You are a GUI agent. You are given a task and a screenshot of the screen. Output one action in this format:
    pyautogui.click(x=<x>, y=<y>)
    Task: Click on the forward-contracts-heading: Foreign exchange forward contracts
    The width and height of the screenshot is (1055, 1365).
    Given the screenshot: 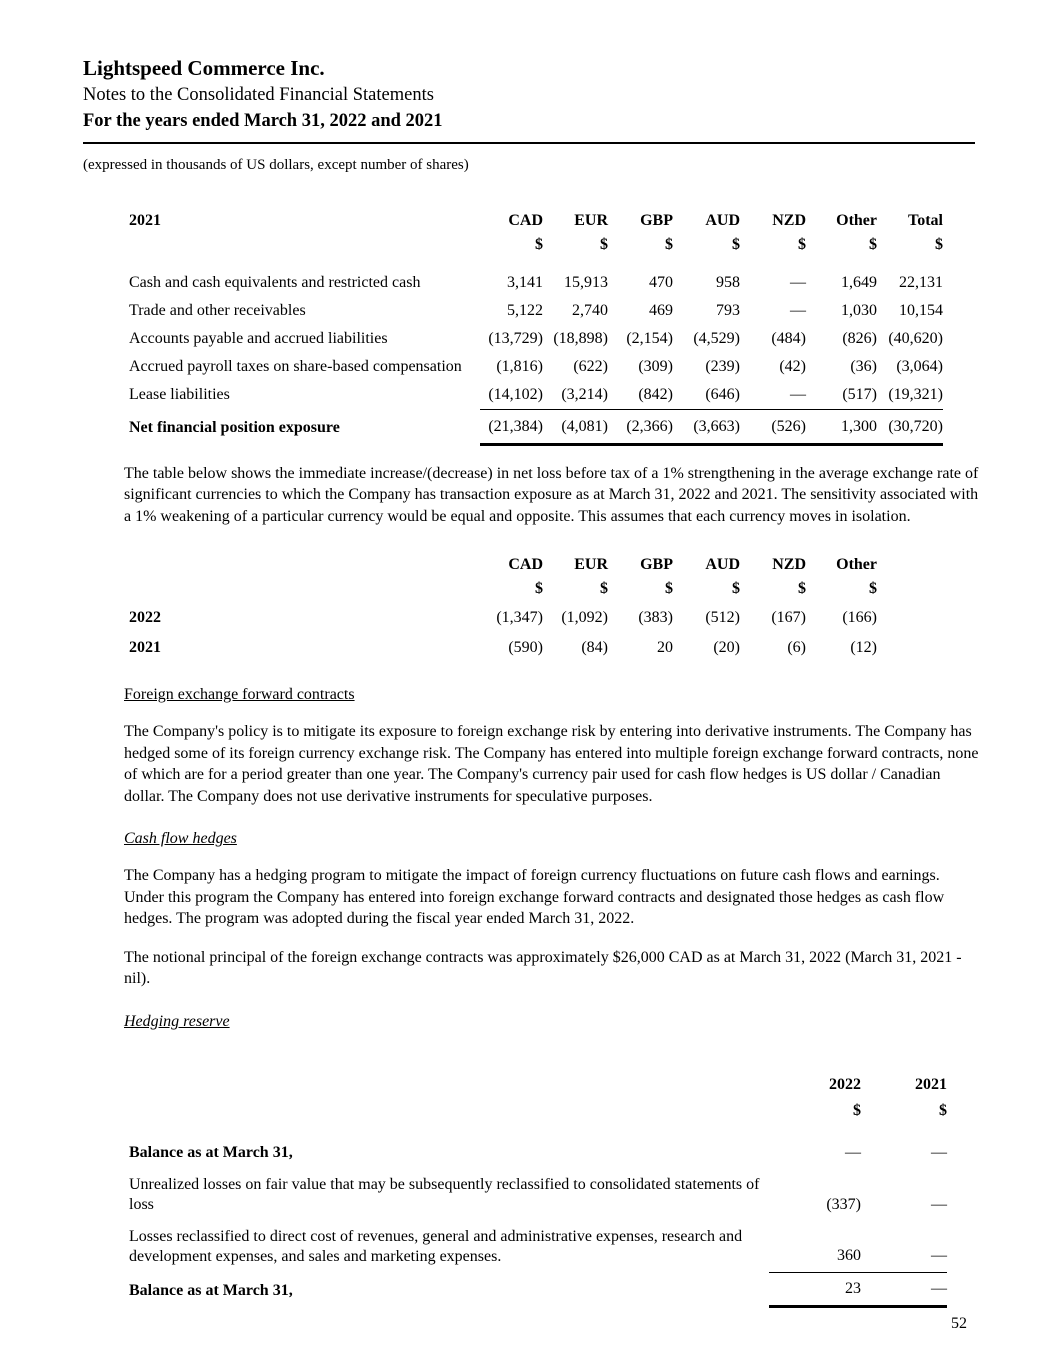 What is the action you would take?
    pyautogui.click(x=239, y=695)
    